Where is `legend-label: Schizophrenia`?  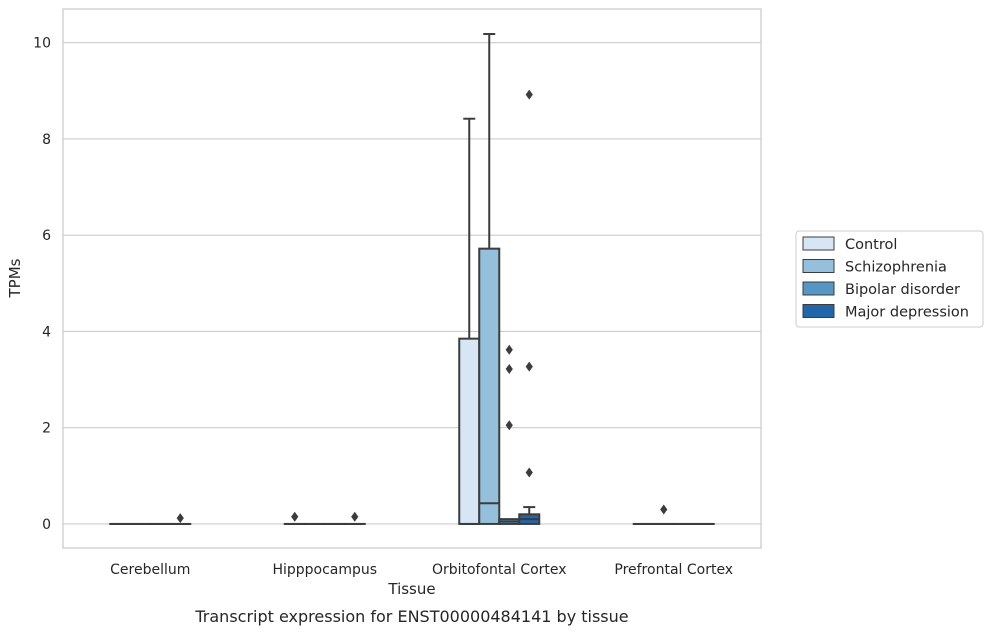
legend-label: Schizophrenia is located at coordinates (896, 268).